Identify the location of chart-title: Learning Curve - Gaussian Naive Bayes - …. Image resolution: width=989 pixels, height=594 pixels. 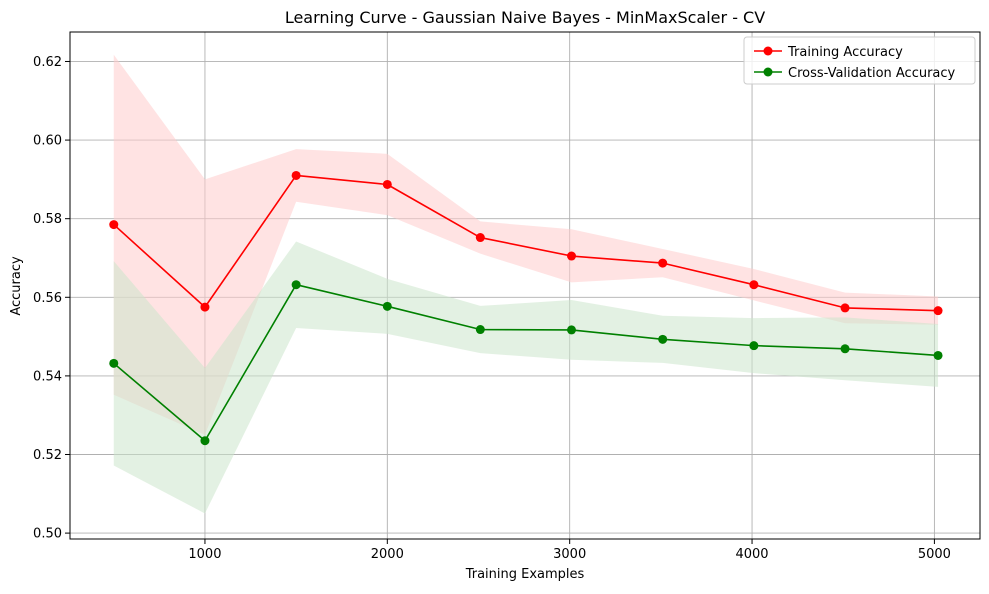
(525, 17).